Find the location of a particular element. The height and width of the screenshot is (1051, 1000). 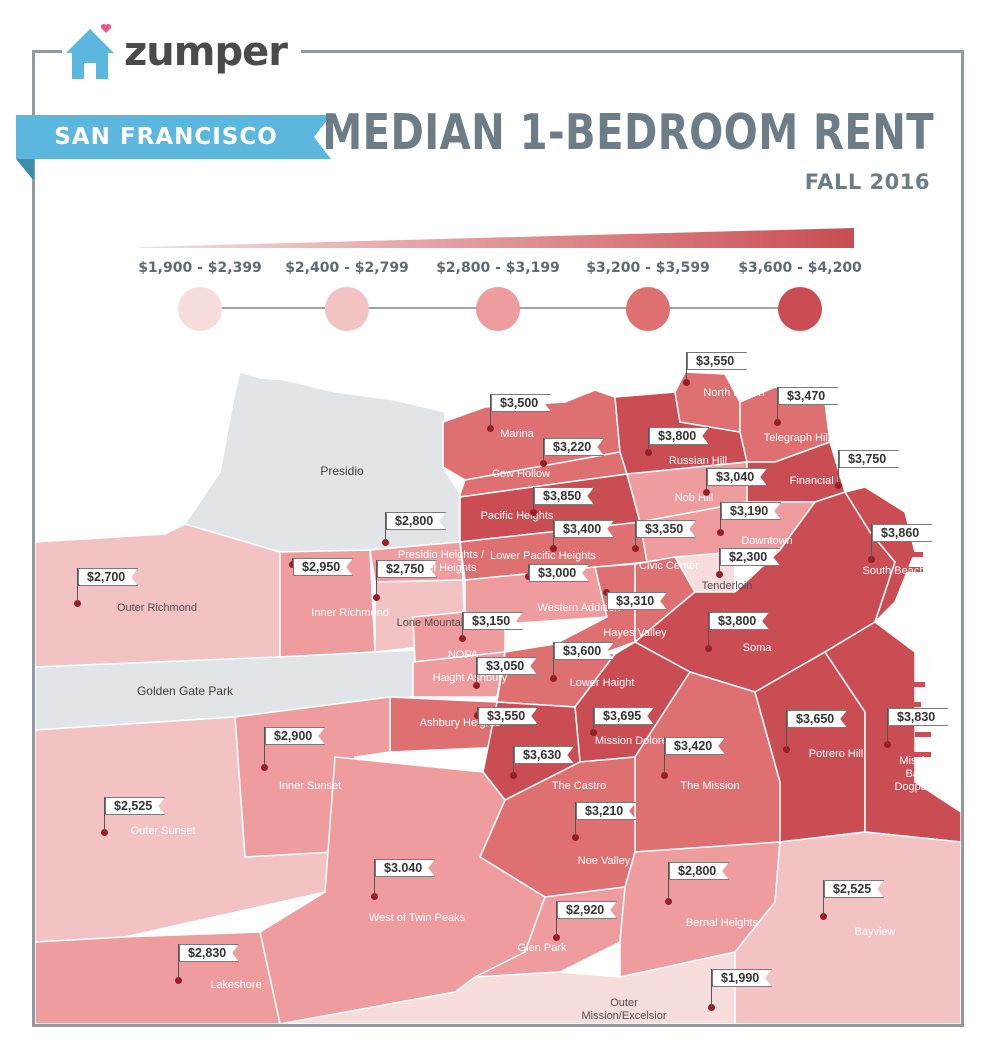

rent-value: $3,310 is located at coordinates (637, 601).